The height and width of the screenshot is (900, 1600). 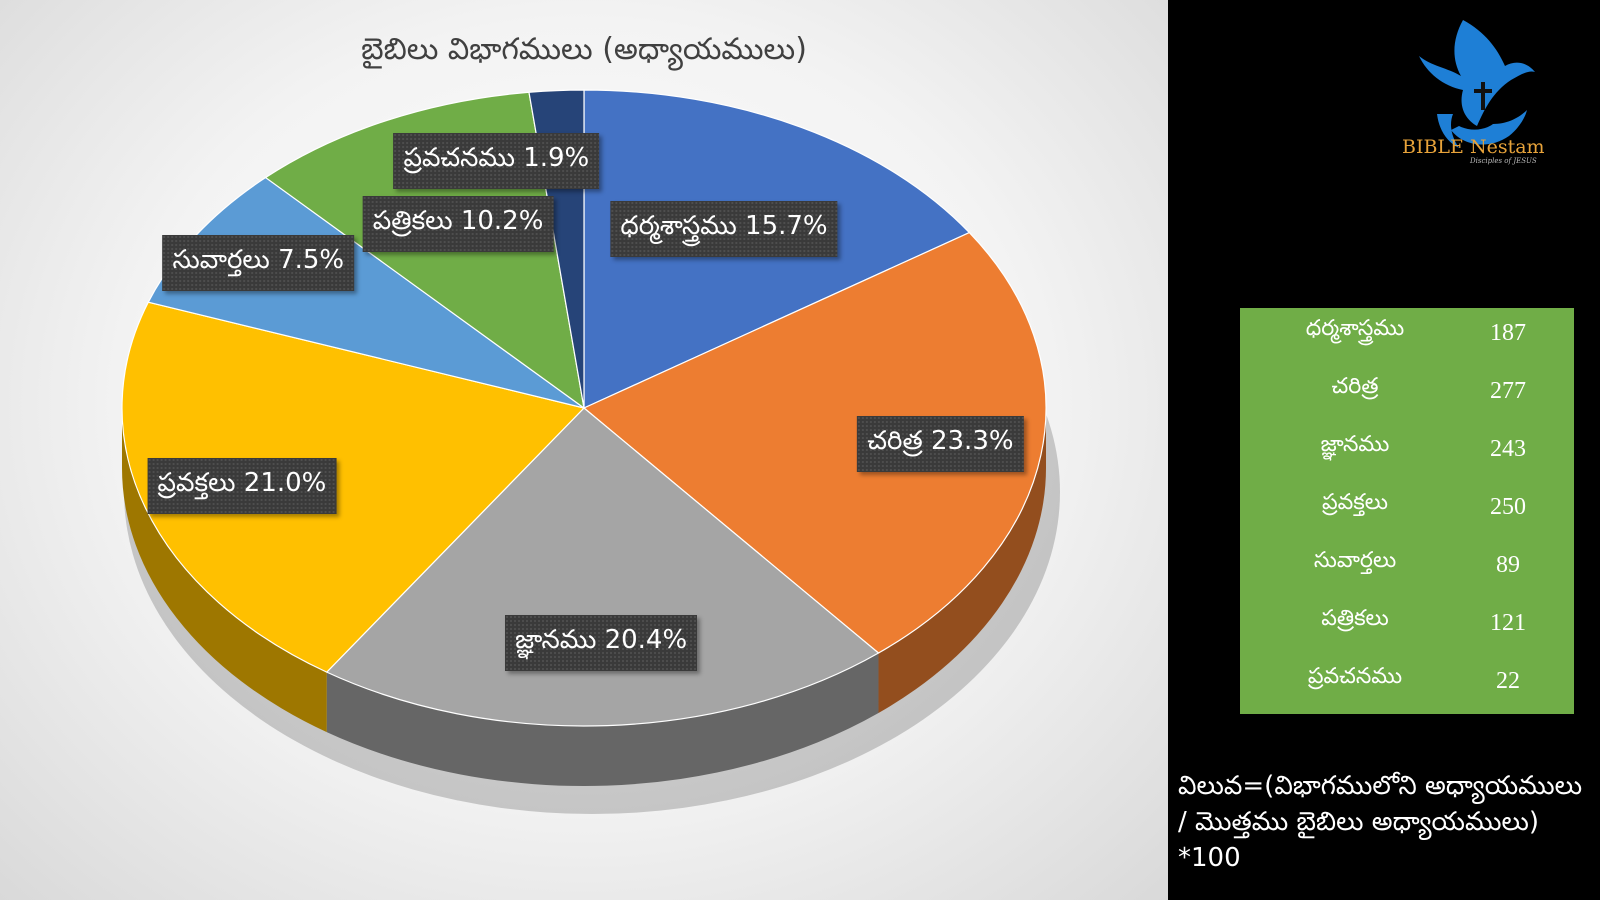 What do you see at coordinates (1508, 681) in the screenshot?
I see `table-cell-value: 22` at bounding box center [1508, 681].